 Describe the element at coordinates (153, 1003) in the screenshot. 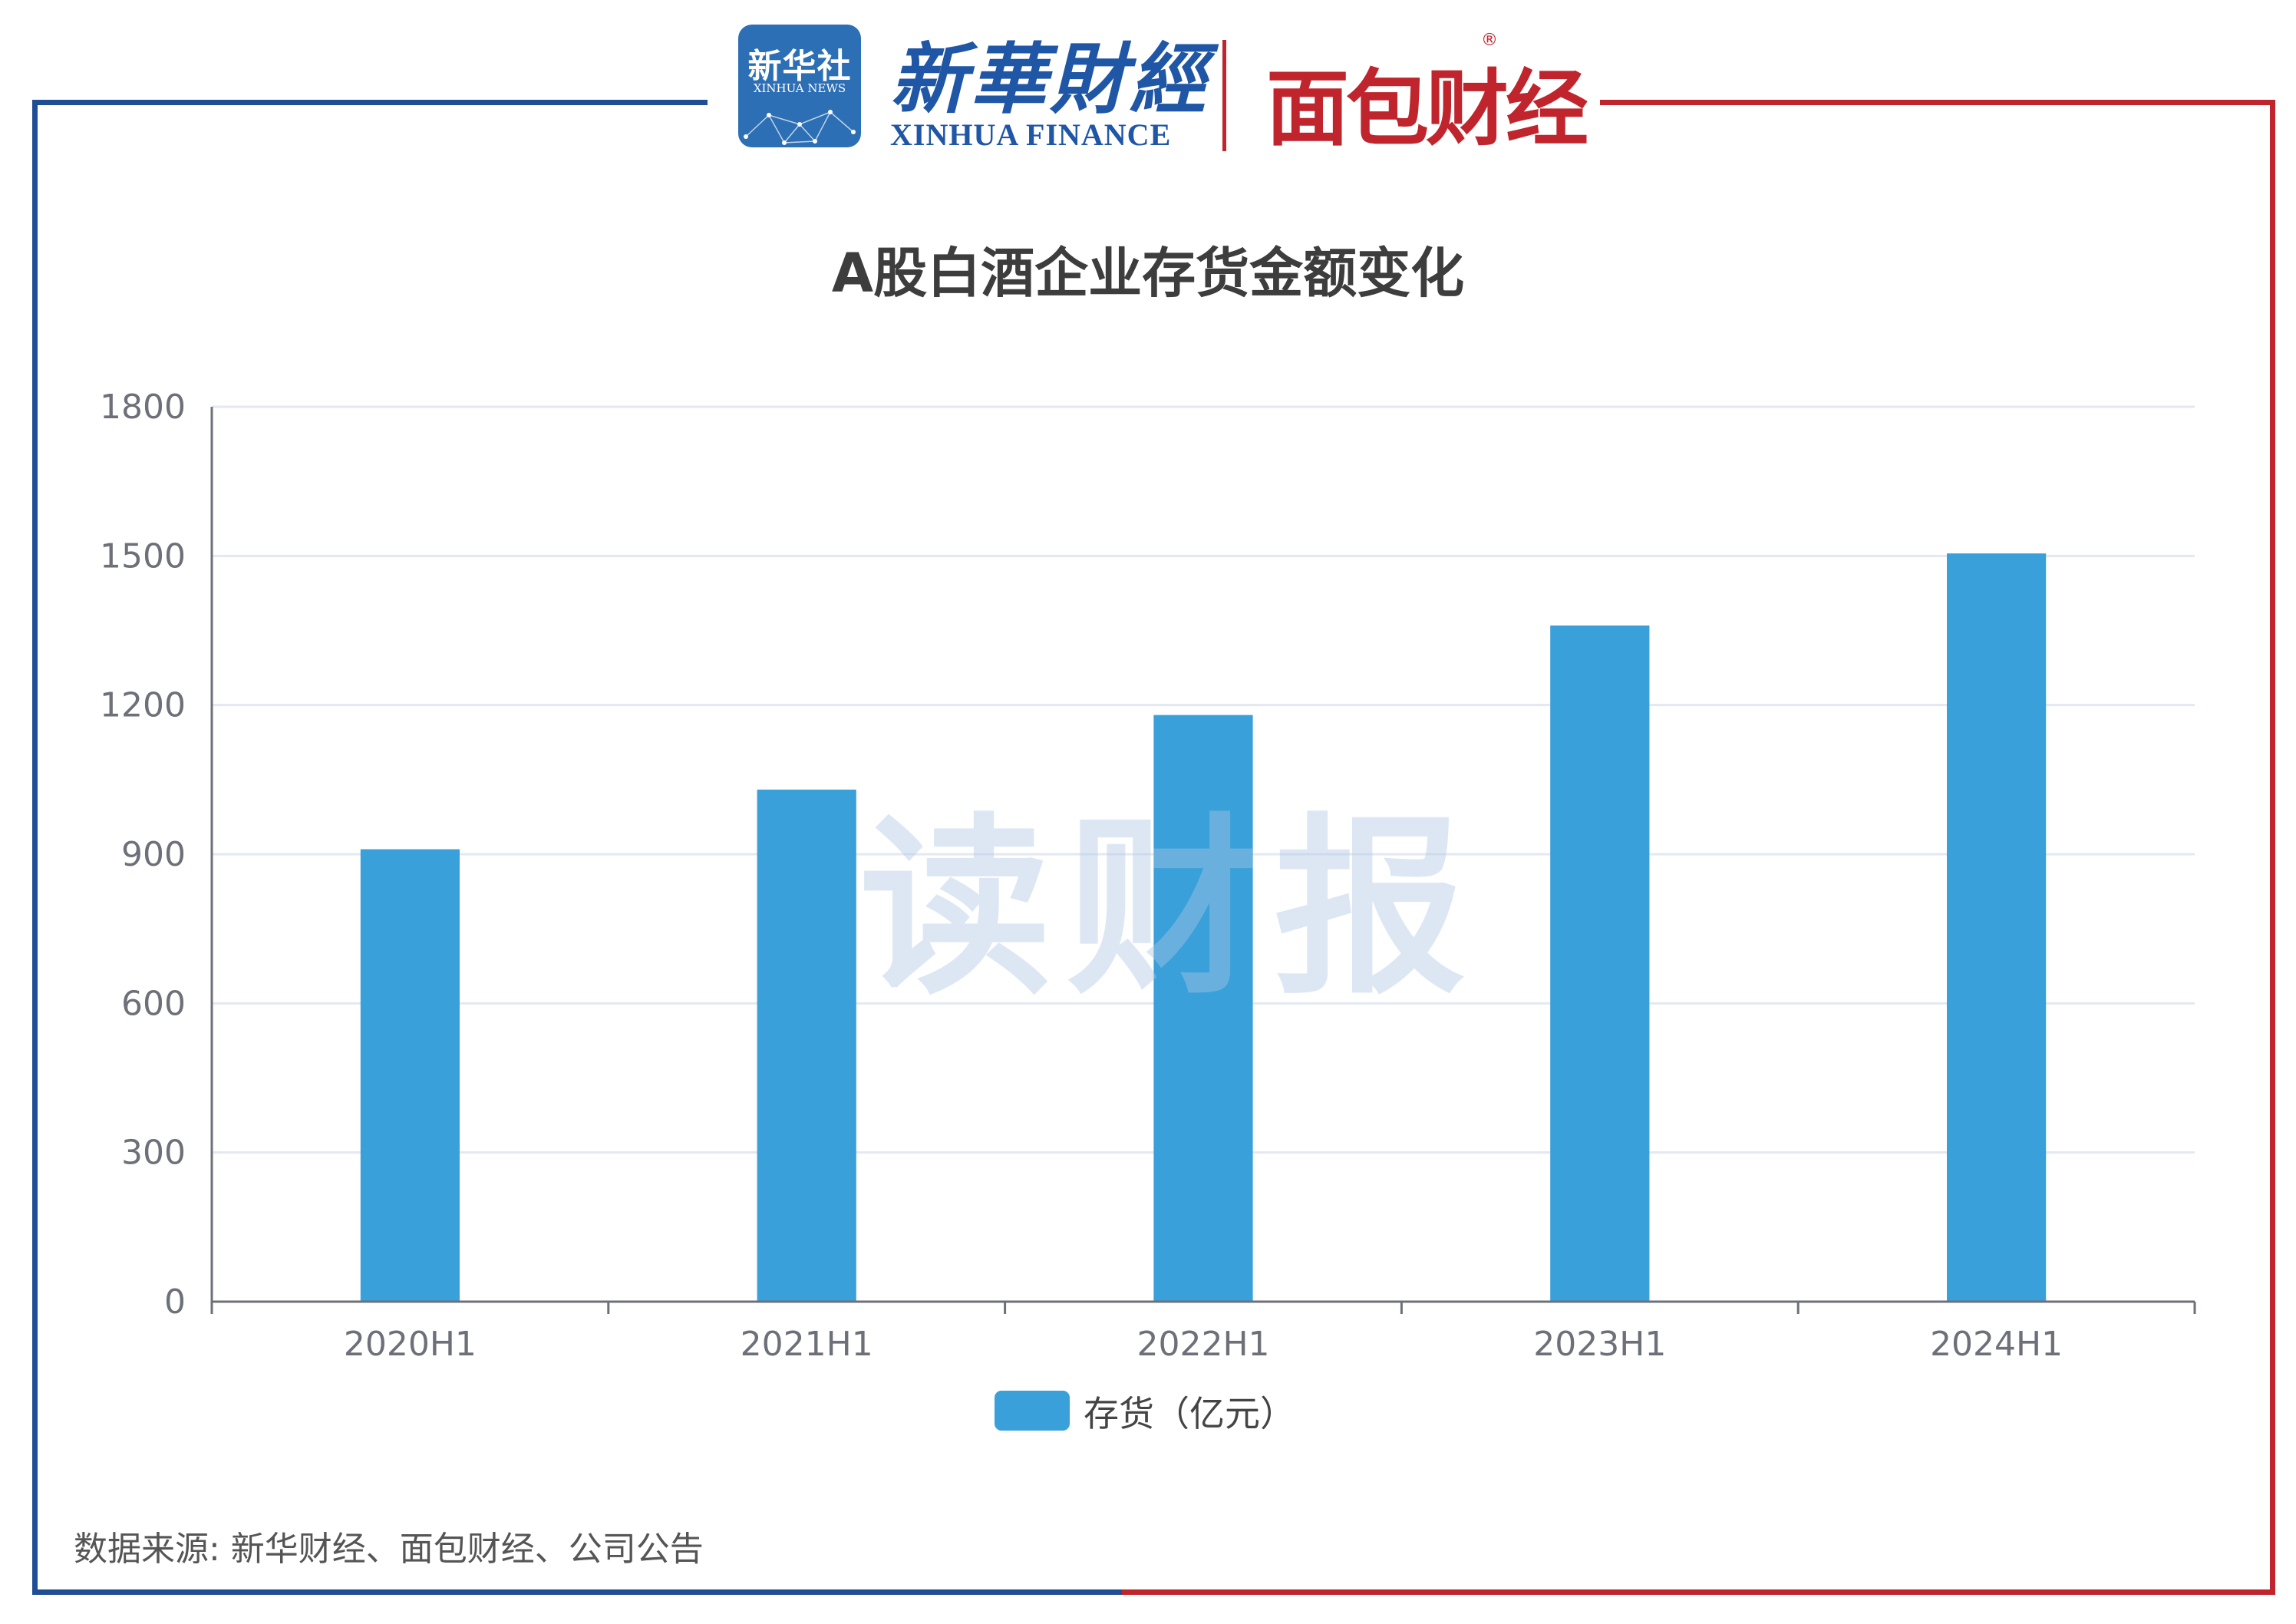

I see `y-tick-label: 600` at that location.